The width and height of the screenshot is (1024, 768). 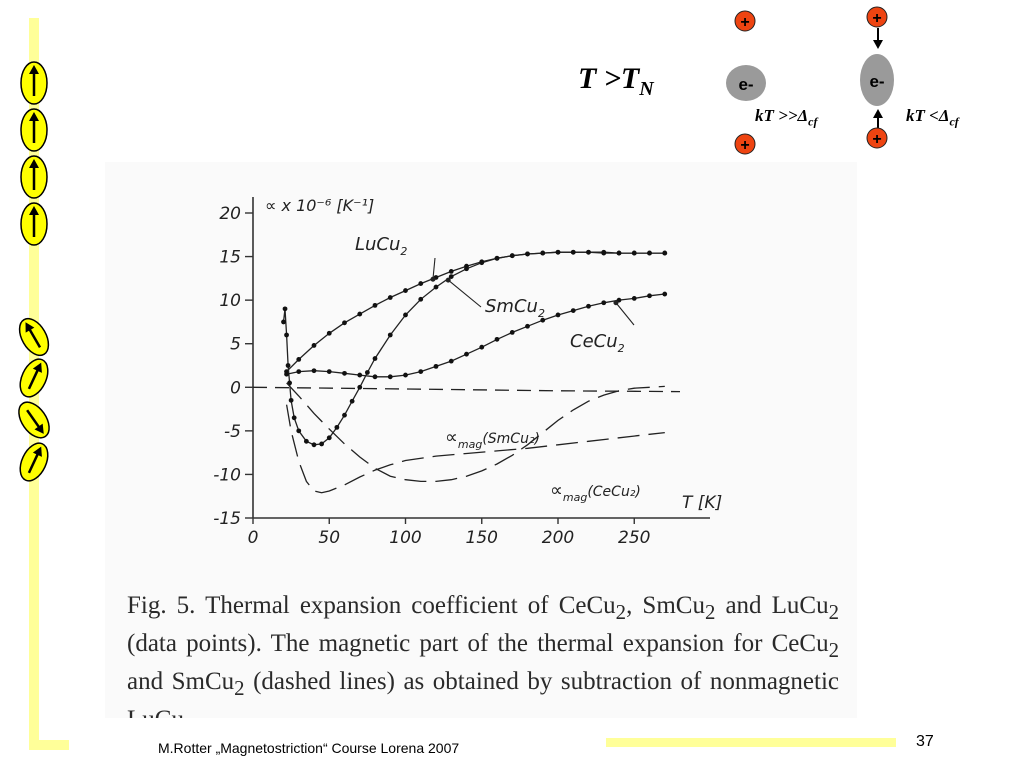 I want to click on ion-cloud-icon: e-, so click(x=877, y=80).